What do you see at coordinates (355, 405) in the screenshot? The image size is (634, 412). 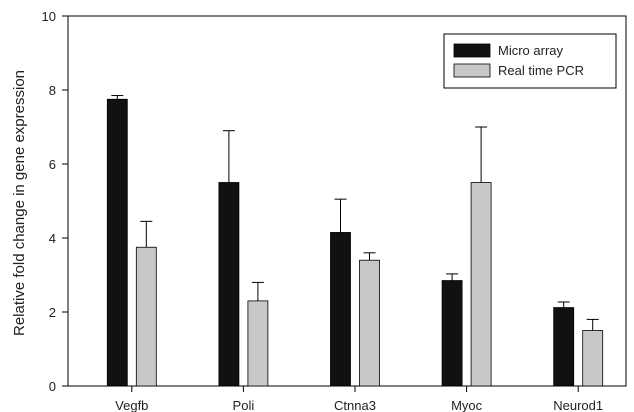 I see `x-tick-label: Ctnna3` at bounding box center [355, 405].